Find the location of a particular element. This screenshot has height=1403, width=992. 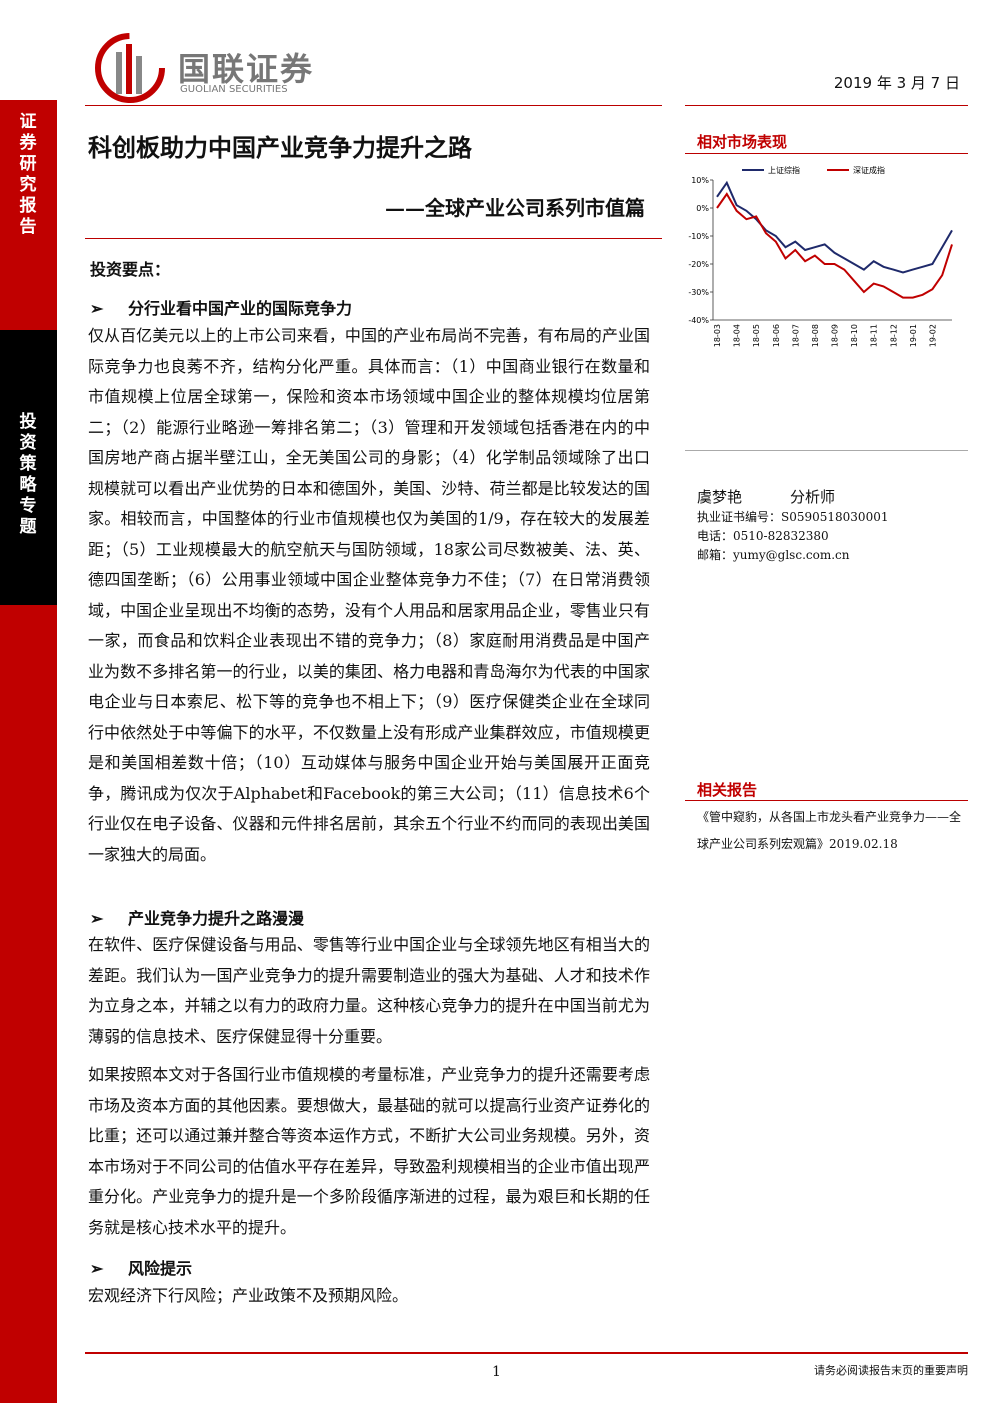

x-tick-label: 19-02 is located at coordinates (932, 335).